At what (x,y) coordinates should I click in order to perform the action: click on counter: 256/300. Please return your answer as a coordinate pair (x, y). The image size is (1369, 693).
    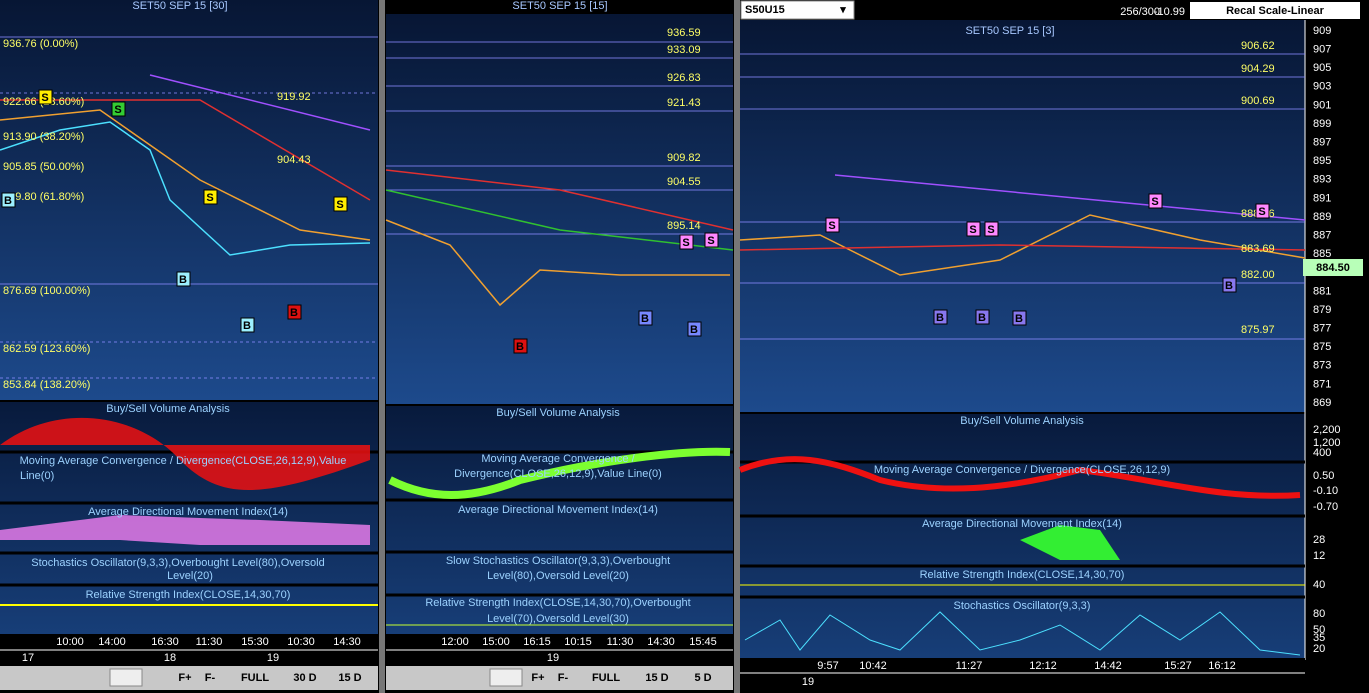
    Looking at the image, I should click on (1140, 12).